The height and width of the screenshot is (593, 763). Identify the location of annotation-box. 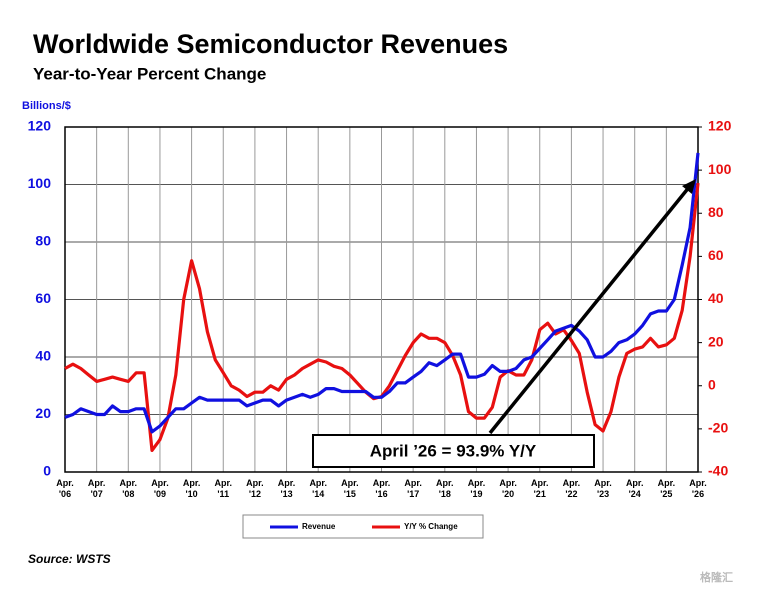
(453, 451).